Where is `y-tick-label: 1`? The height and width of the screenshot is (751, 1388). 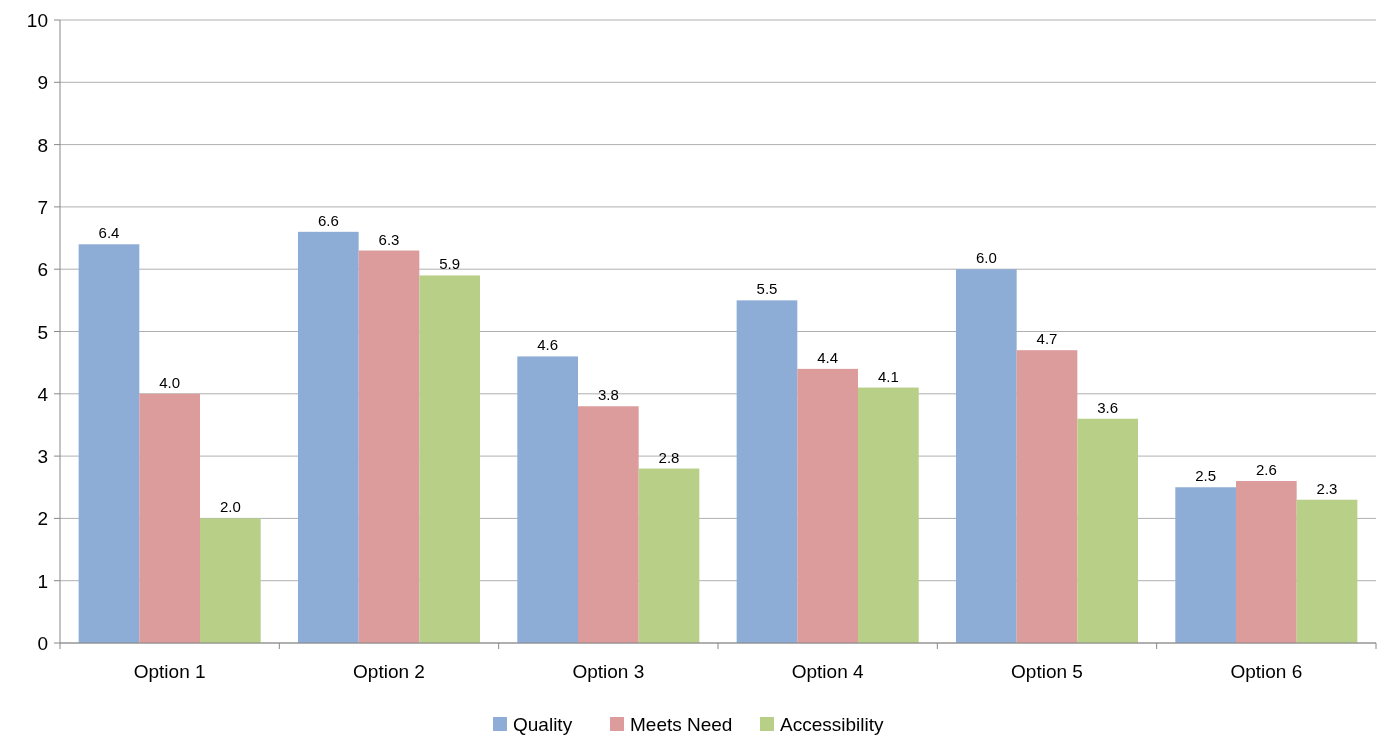 y-tick-label: 1 is located at coordinates (42, 581).